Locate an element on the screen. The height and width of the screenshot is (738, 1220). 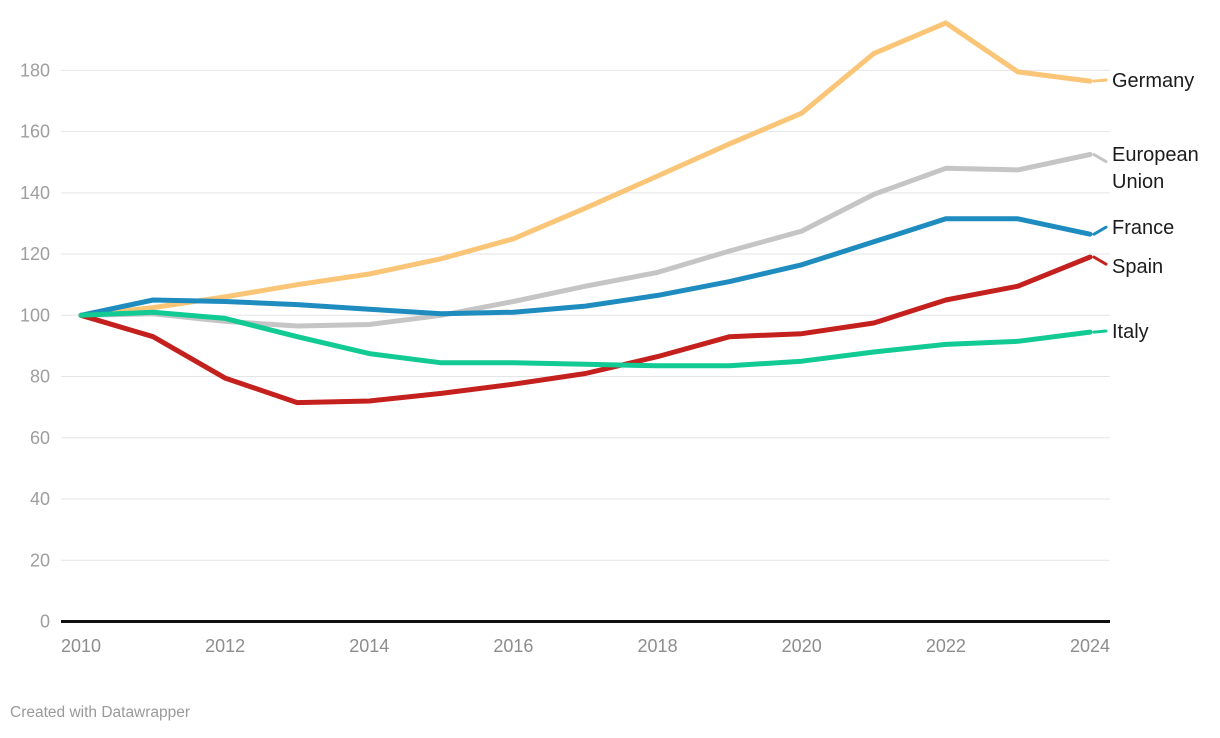
label-connector-spain is located at coordinates (1100, 260).